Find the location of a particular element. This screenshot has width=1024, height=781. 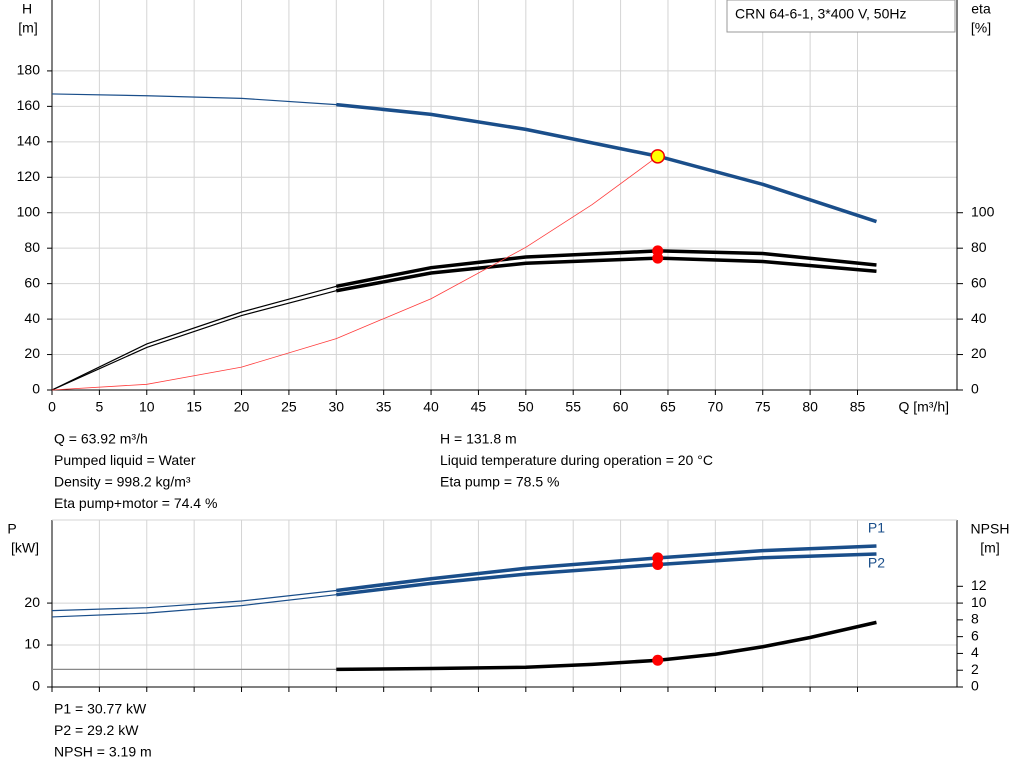

y-tick-label: 80 is located at coordinates (32, 247).